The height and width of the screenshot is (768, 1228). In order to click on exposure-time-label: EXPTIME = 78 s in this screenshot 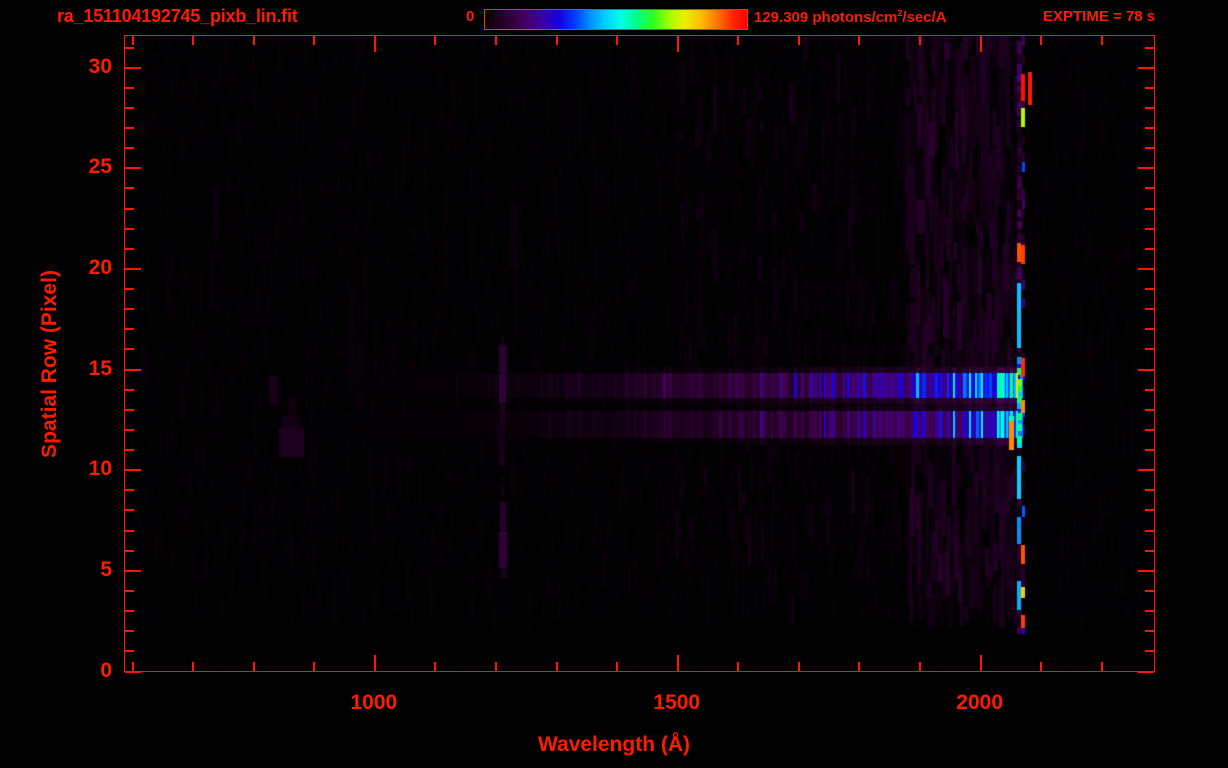, I will do `click(1099, 16)`.